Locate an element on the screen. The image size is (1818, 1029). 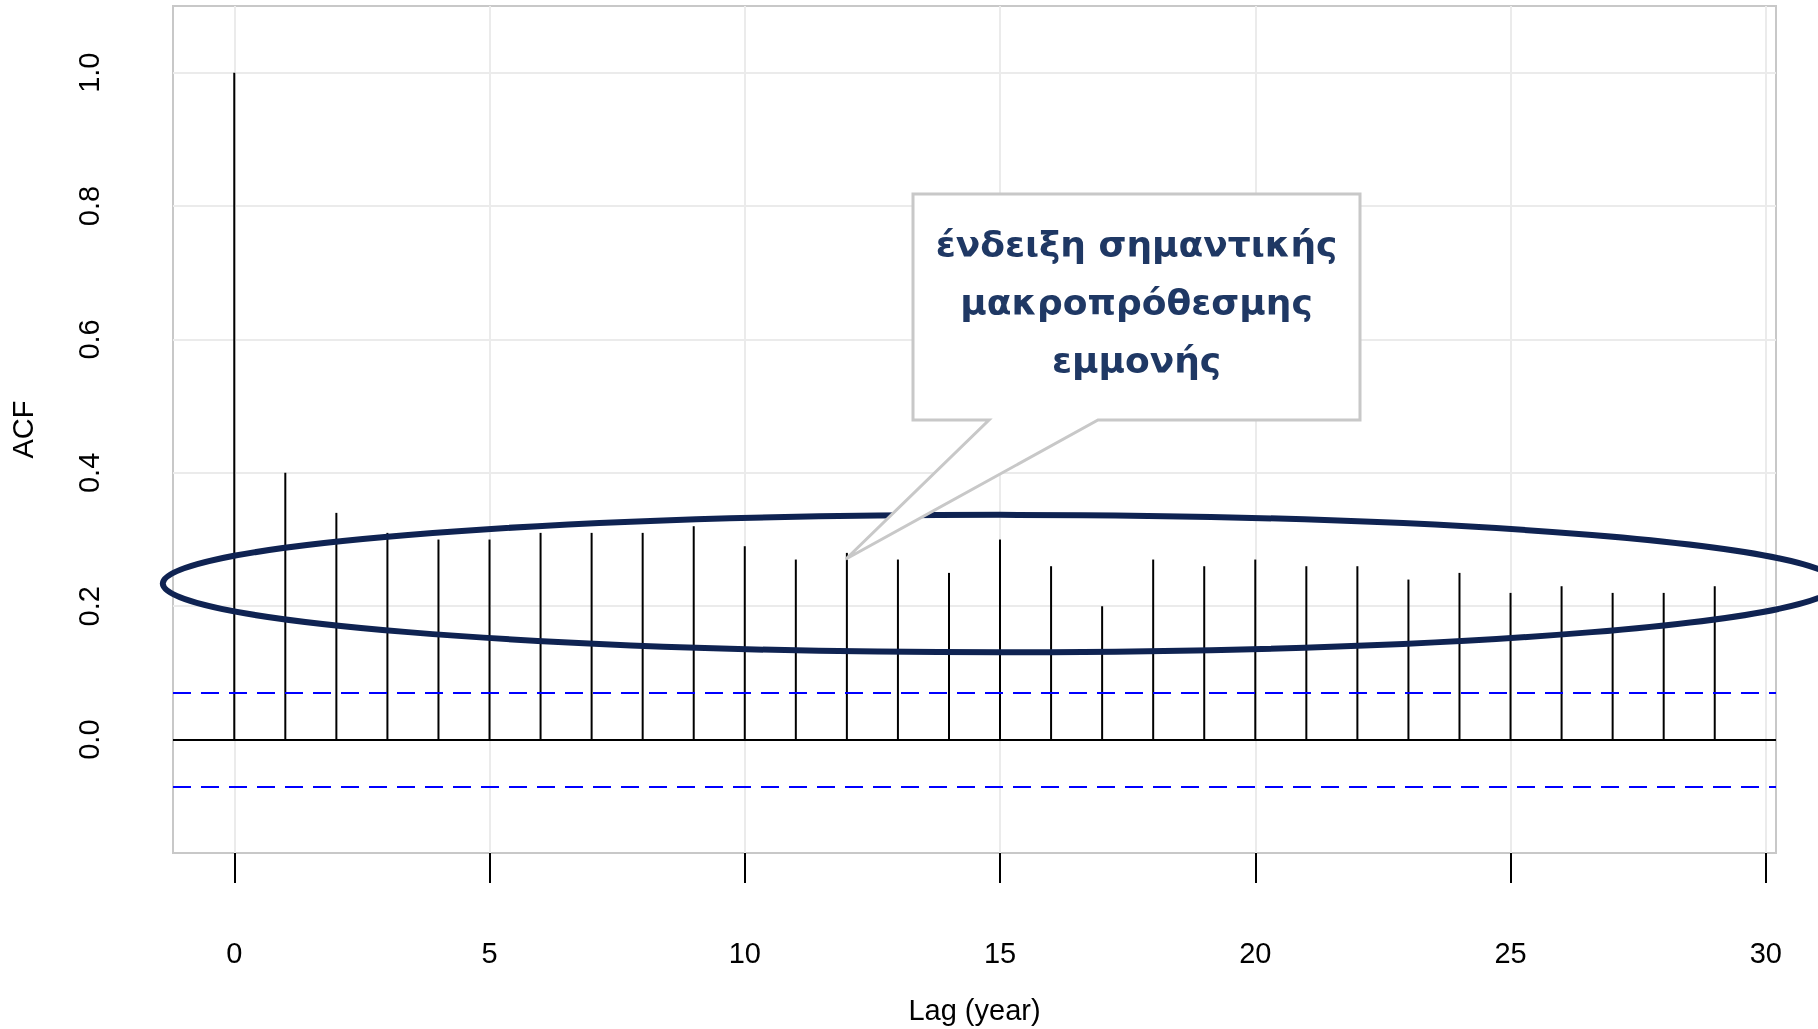
x-tick-label: 0 is located at coordinates (234, 952).